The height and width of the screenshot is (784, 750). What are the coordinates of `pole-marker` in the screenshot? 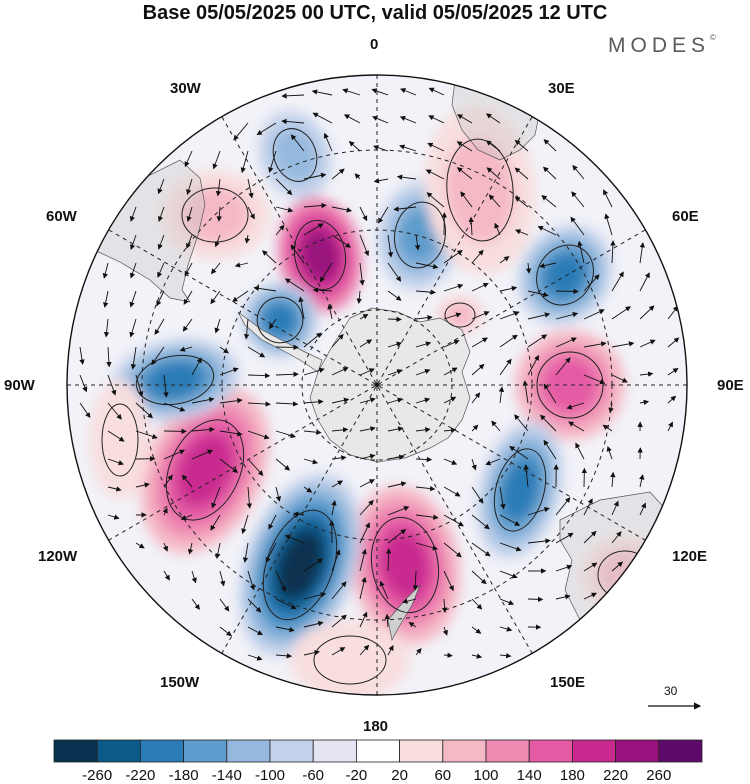 It's located at (377, 385).